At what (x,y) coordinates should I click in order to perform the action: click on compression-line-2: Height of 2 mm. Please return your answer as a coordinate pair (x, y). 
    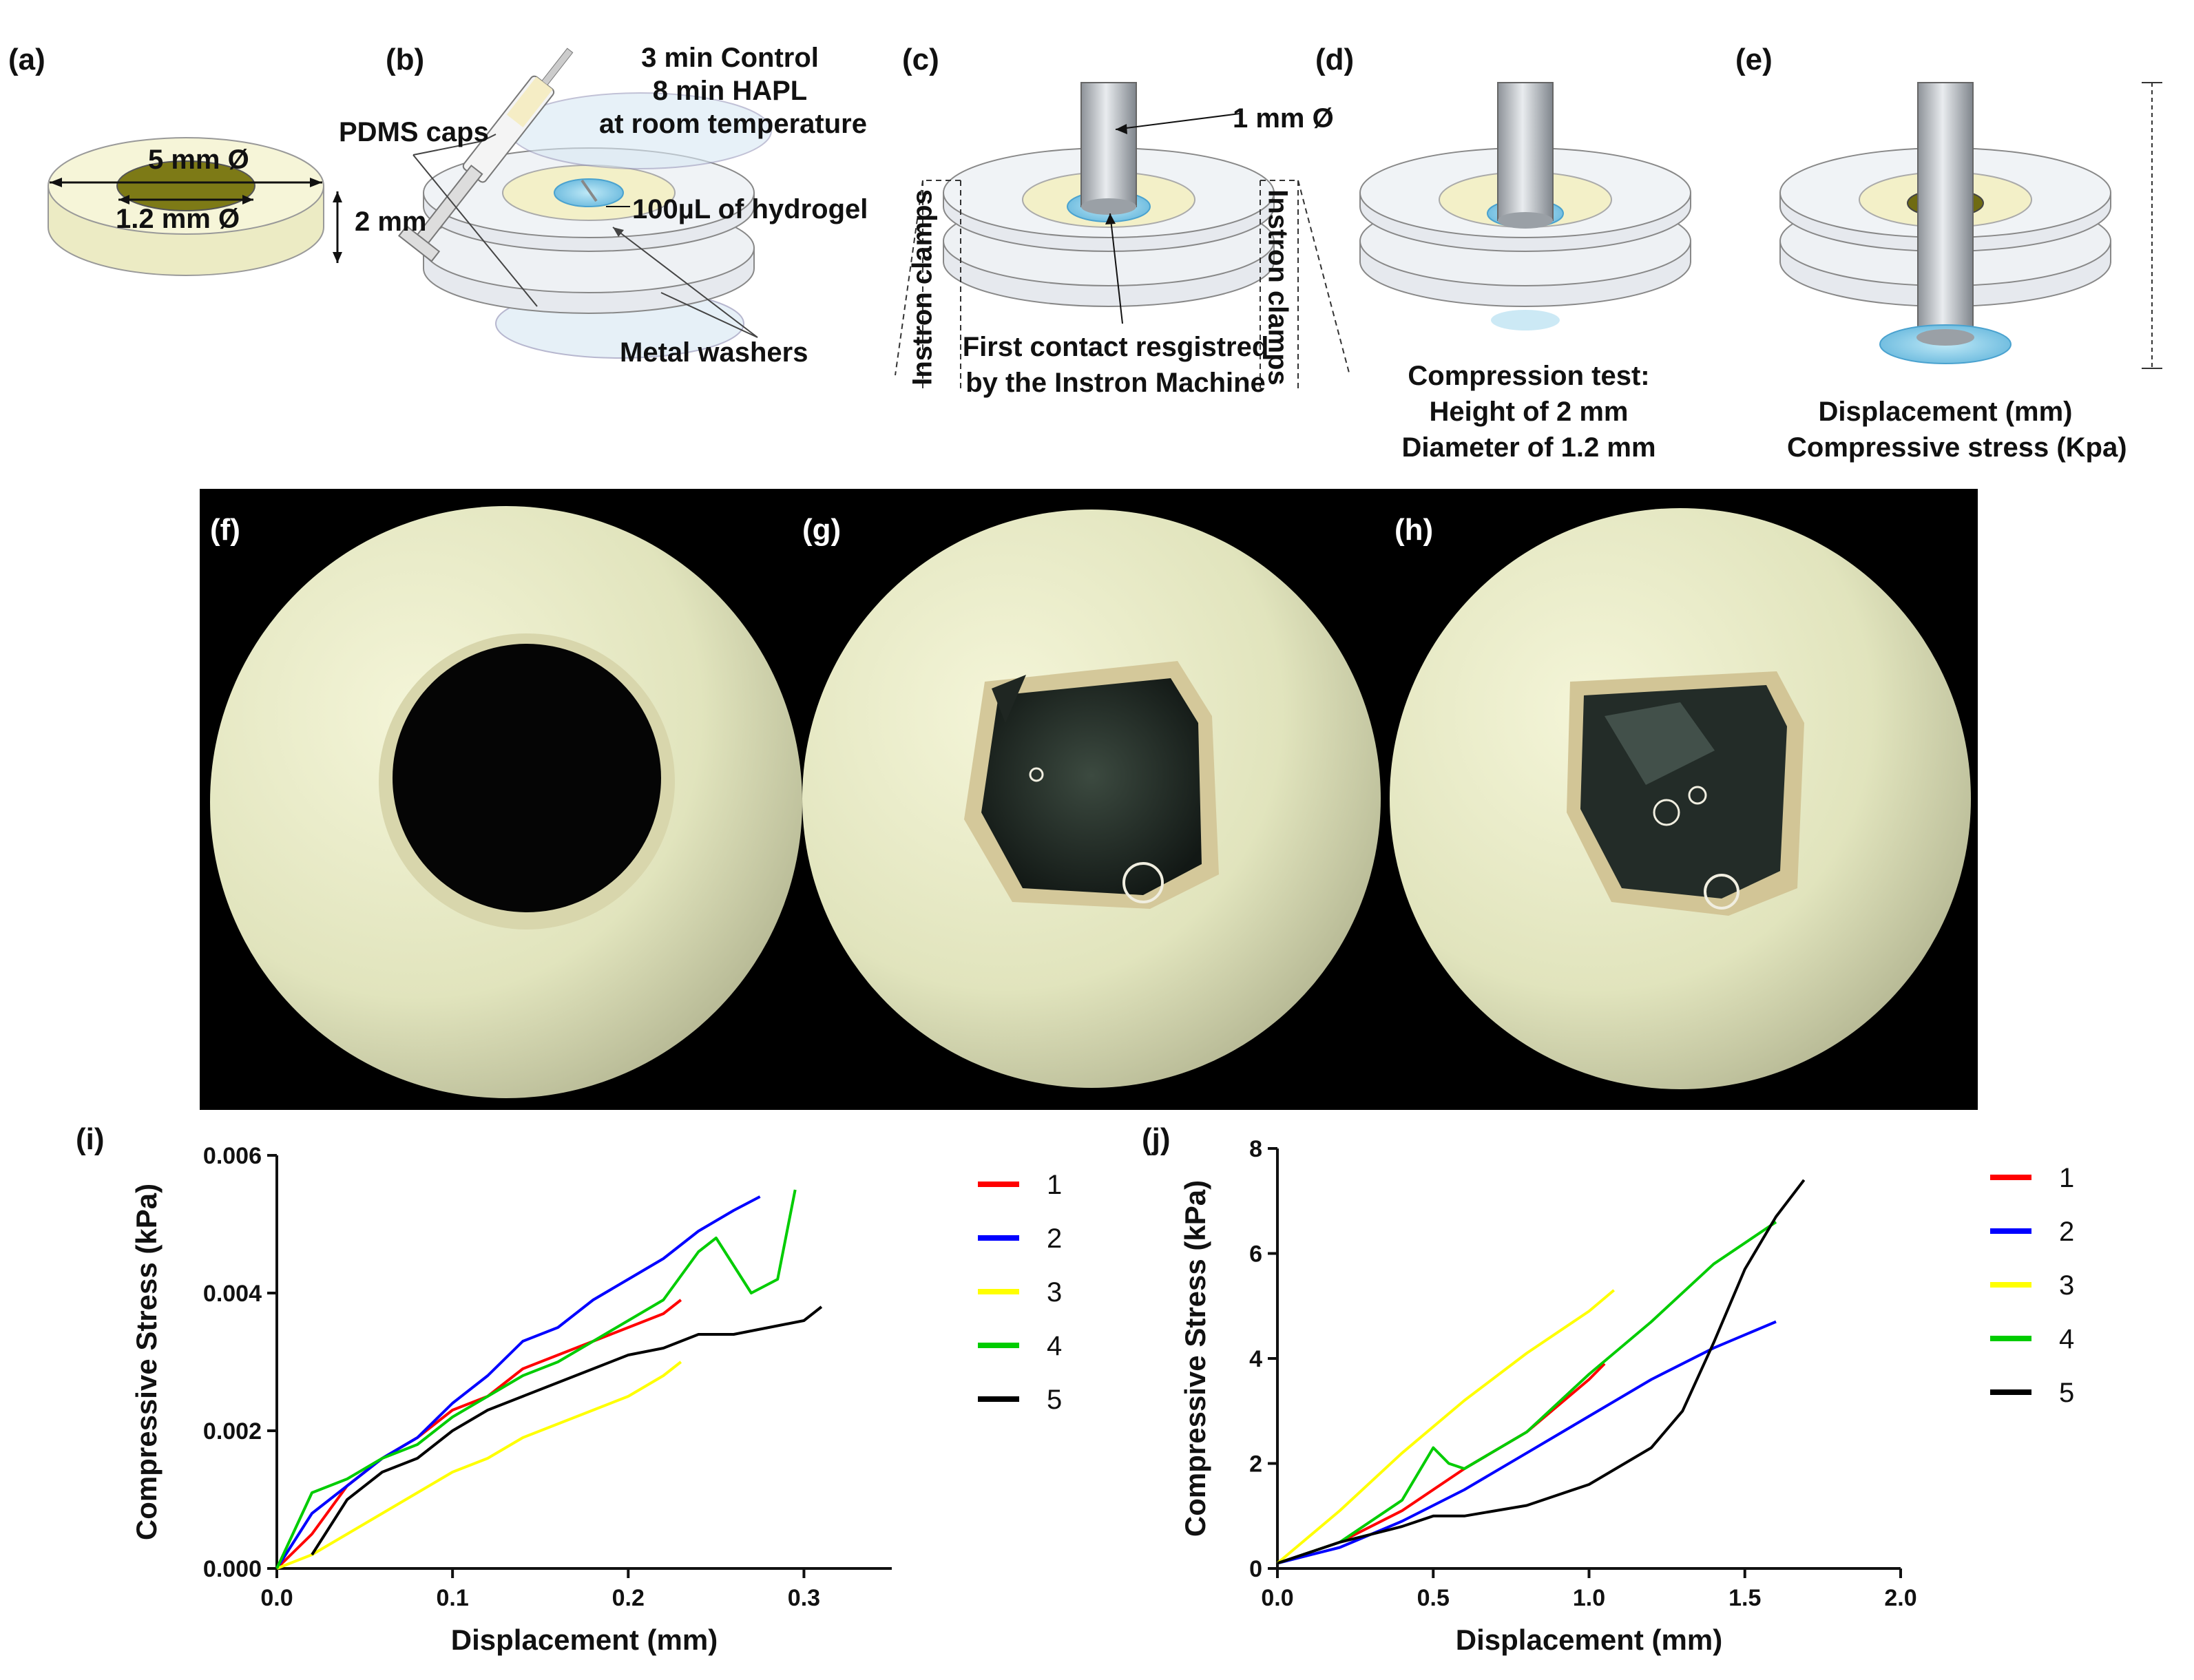
    Looking at the image, I should click on (1529, 412).